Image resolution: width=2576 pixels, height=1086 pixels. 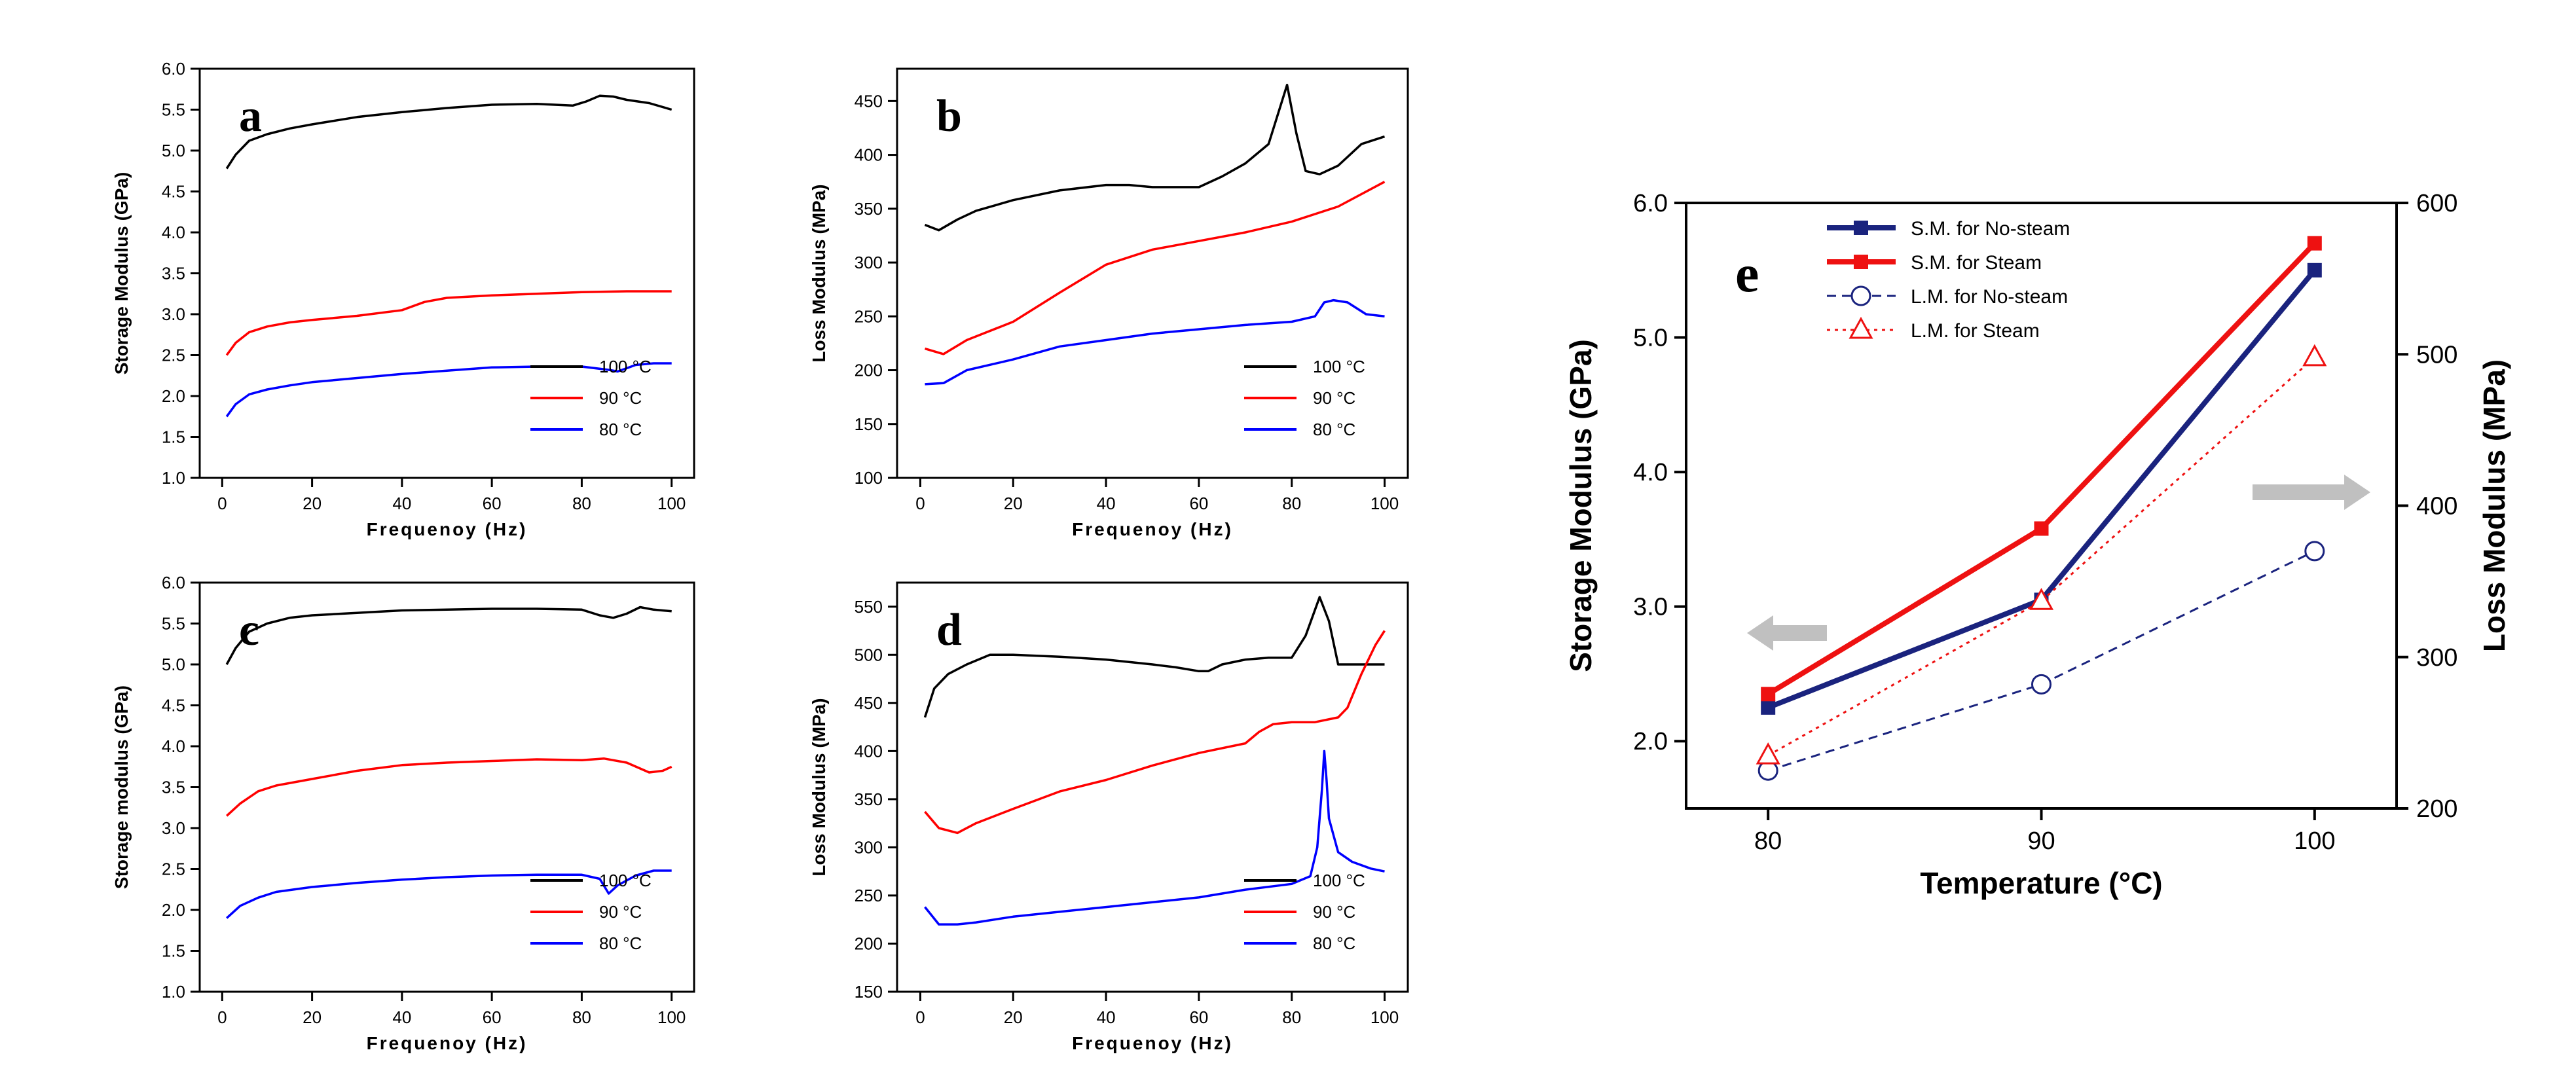 What do you see at coordinates (869, 424) in the screenshot?
I see `y-tick-label: 150` at bounding box center [869, 424].